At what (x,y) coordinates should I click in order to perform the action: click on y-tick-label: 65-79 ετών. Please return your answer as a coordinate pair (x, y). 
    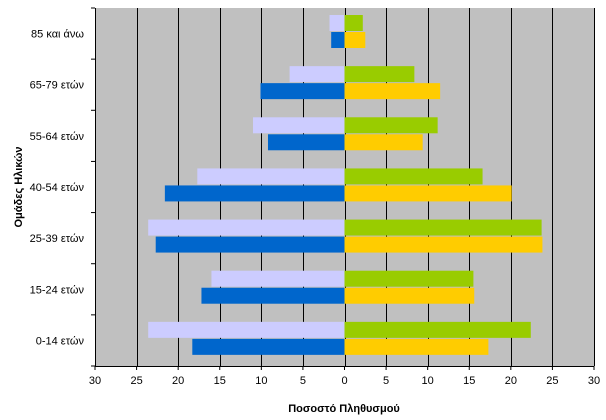
    Looking at the image, I should click on (57, 86).